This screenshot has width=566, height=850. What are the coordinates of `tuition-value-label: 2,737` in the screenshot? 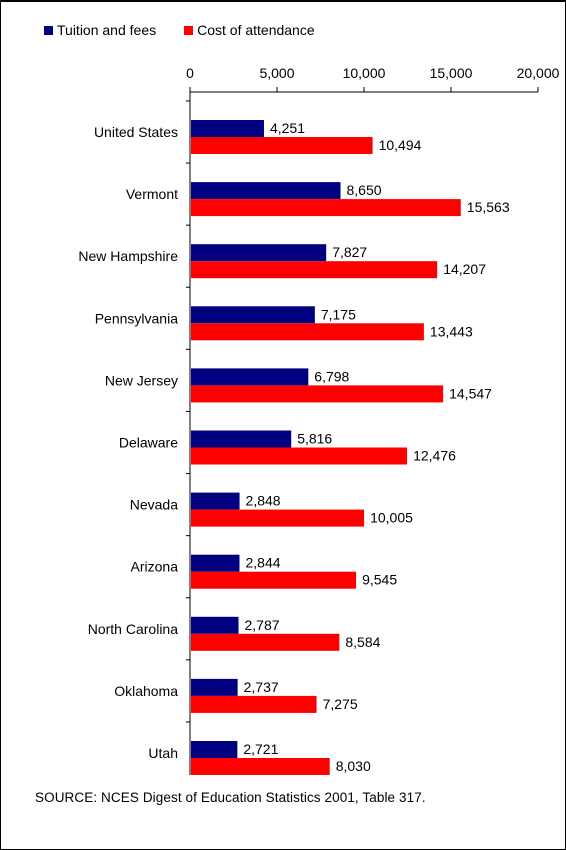 It's located at (261, 687).